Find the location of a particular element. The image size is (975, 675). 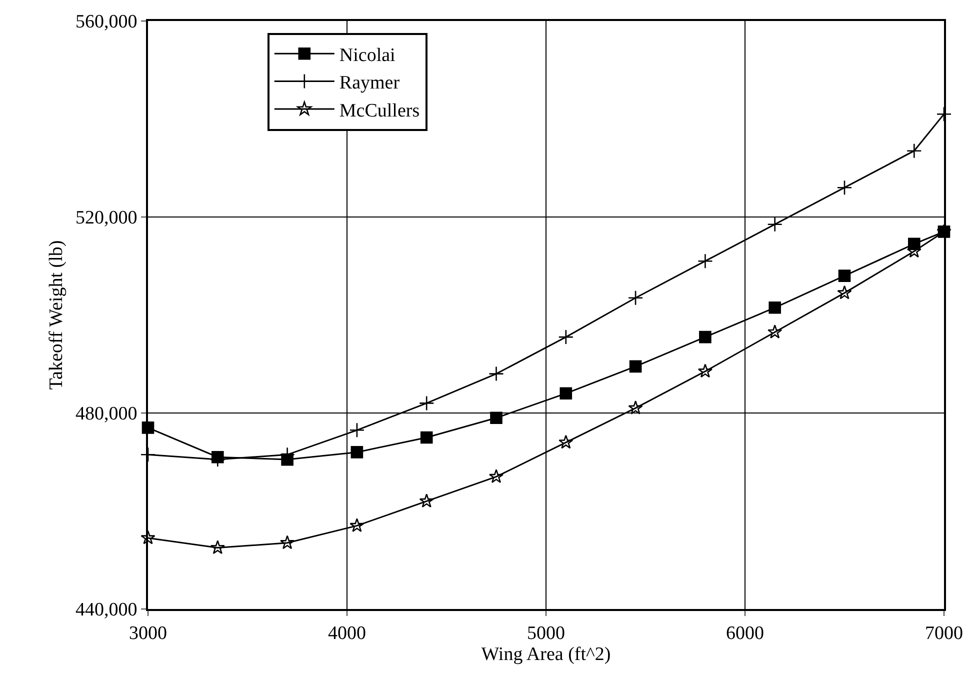

x-axis-title: Wing Area (ft^2) is located at coordinates (546, 655).